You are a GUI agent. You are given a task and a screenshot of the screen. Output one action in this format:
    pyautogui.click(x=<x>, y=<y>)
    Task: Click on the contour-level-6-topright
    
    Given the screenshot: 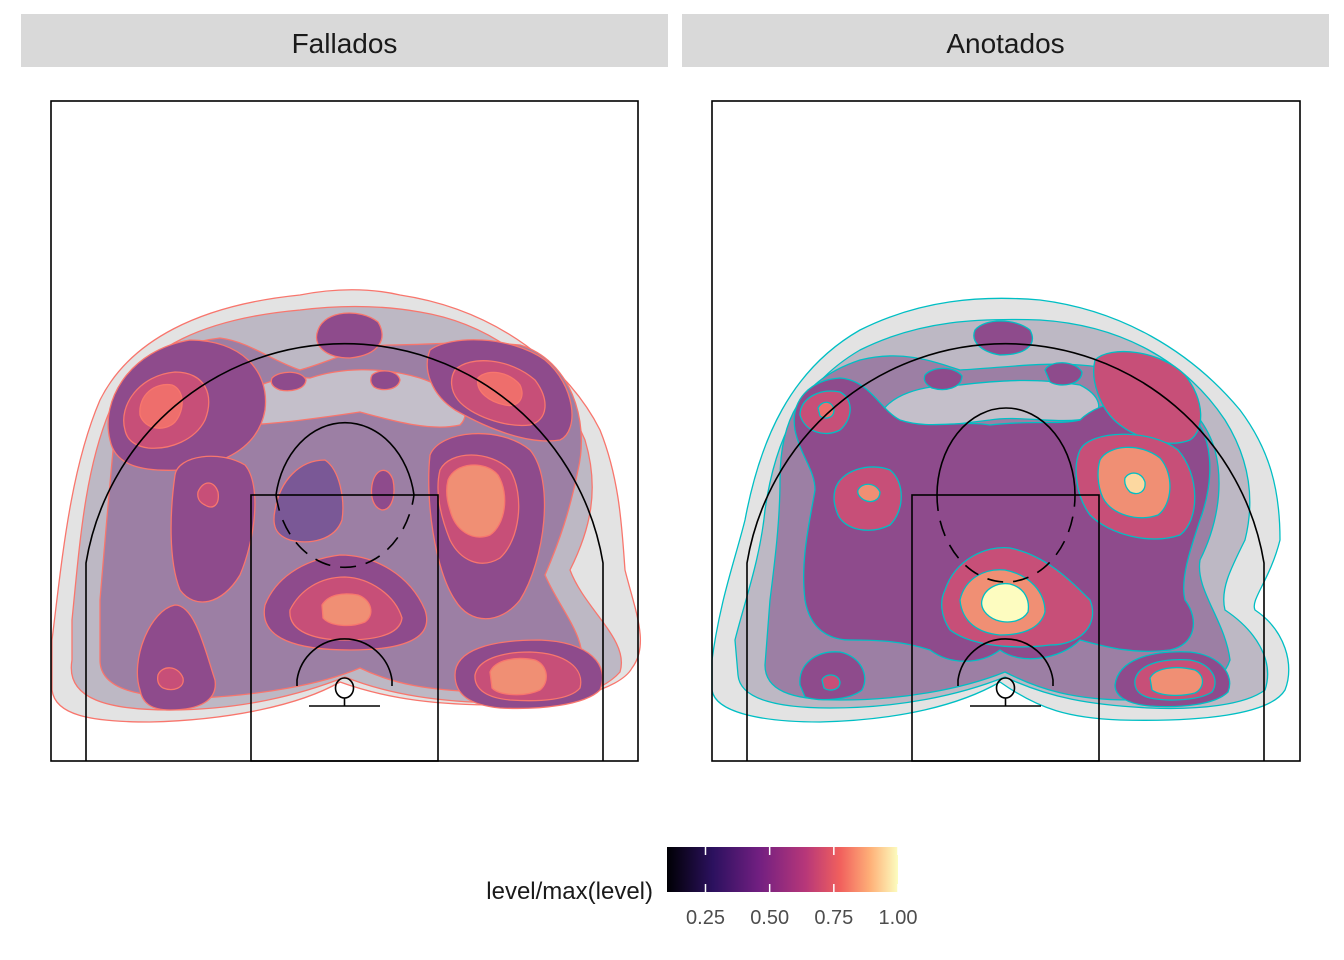 What is the action you would take?
    pyautogui.click(x=500, y=389)
    